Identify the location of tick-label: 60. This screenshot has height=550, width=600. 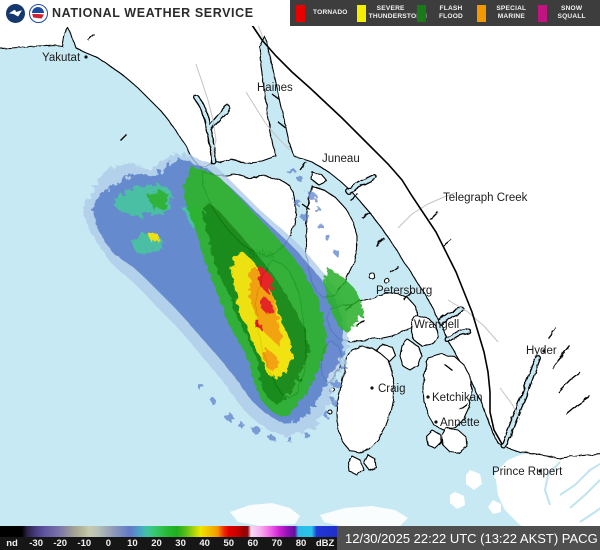
(253, 543).